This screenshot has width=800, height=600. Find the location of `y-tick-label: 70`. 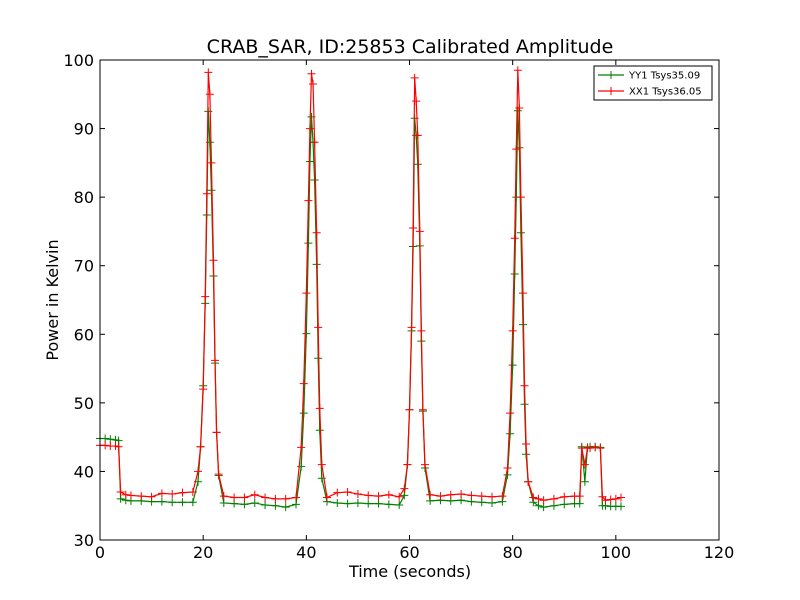

y-tick-label: 70 is located at coordinates (84, 266).